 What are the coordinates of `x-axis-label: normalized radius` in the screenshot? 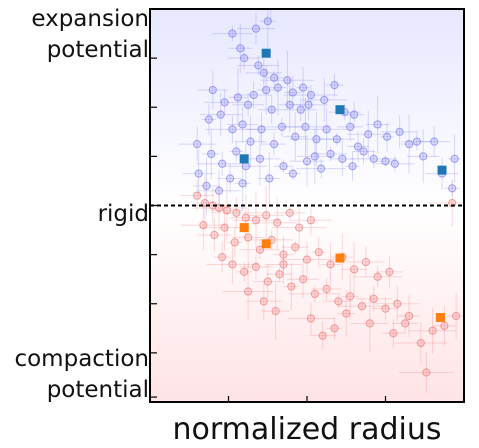 It's located at (307, 429).